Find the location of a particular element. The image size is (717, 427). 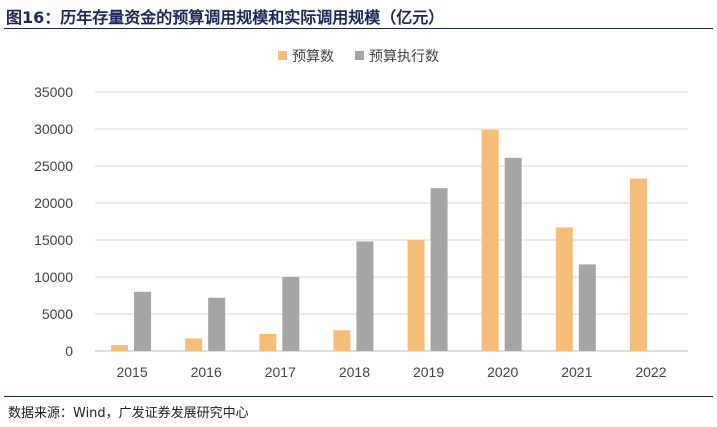

bar-预算执行数-2020 is located at coordinates (513, 254).